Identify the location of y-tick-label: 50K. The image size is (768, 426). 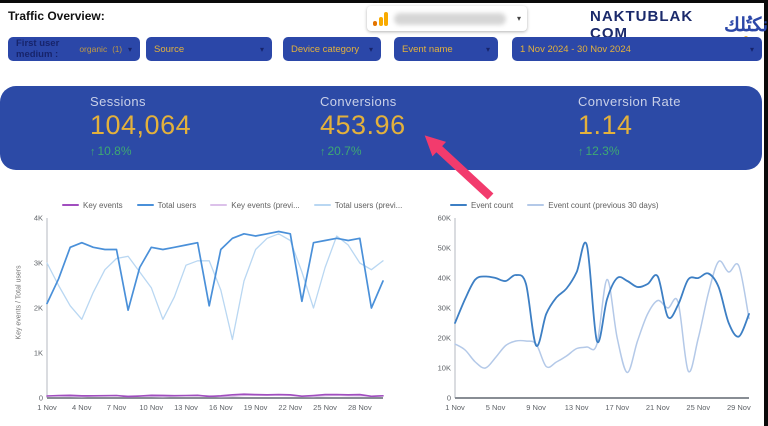
(444, 248).